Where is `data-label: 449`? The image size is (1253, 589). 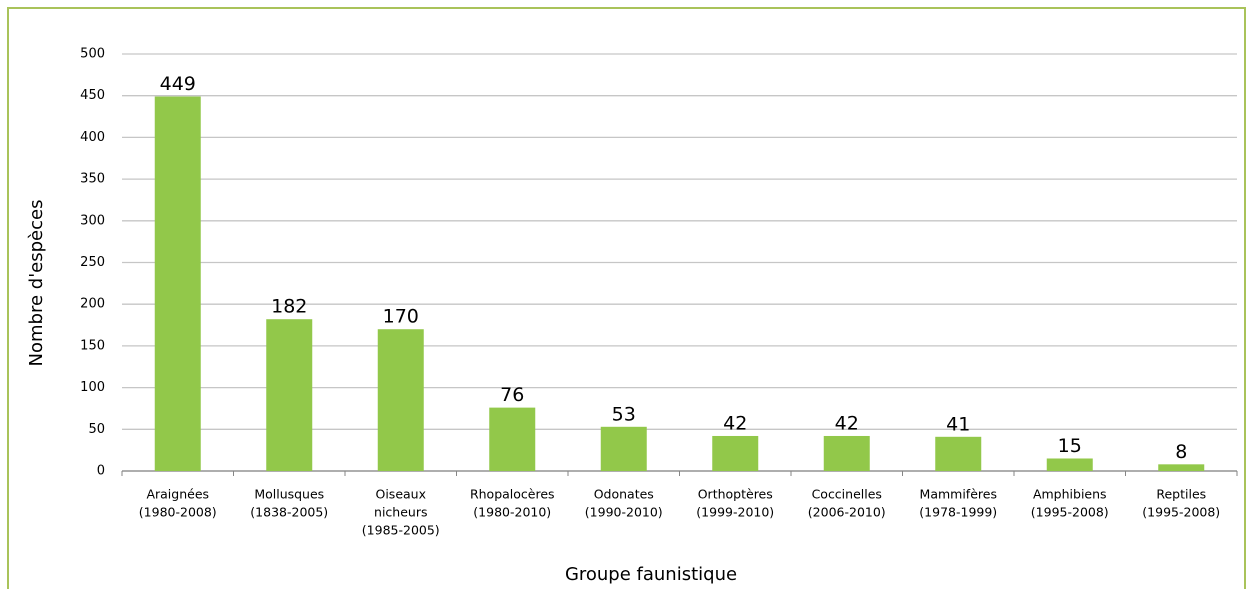
data-label: 449 is located at coordinates (178, 84).